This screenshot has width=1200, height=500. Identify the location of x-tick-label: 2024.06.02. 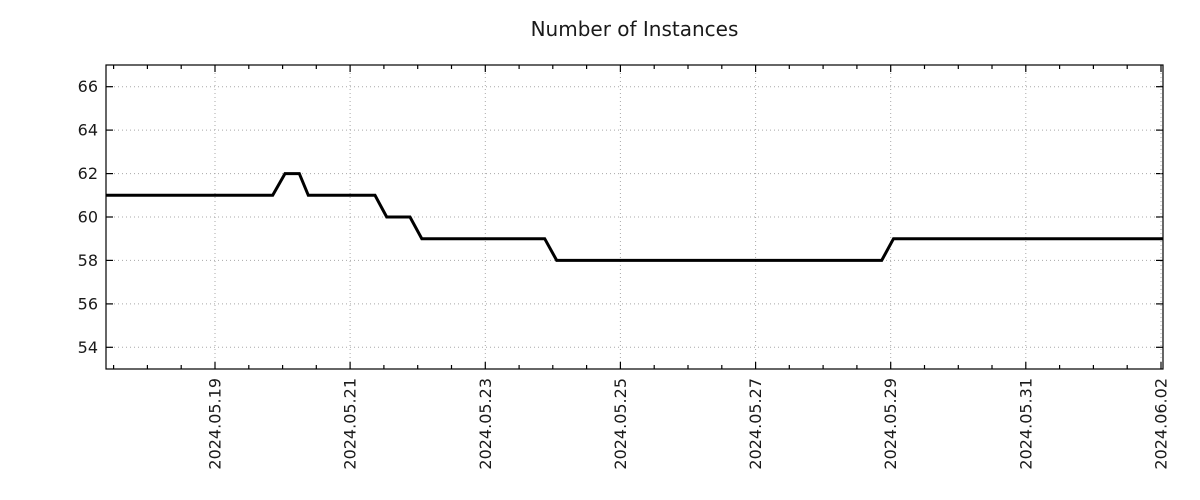
(1161, 424).